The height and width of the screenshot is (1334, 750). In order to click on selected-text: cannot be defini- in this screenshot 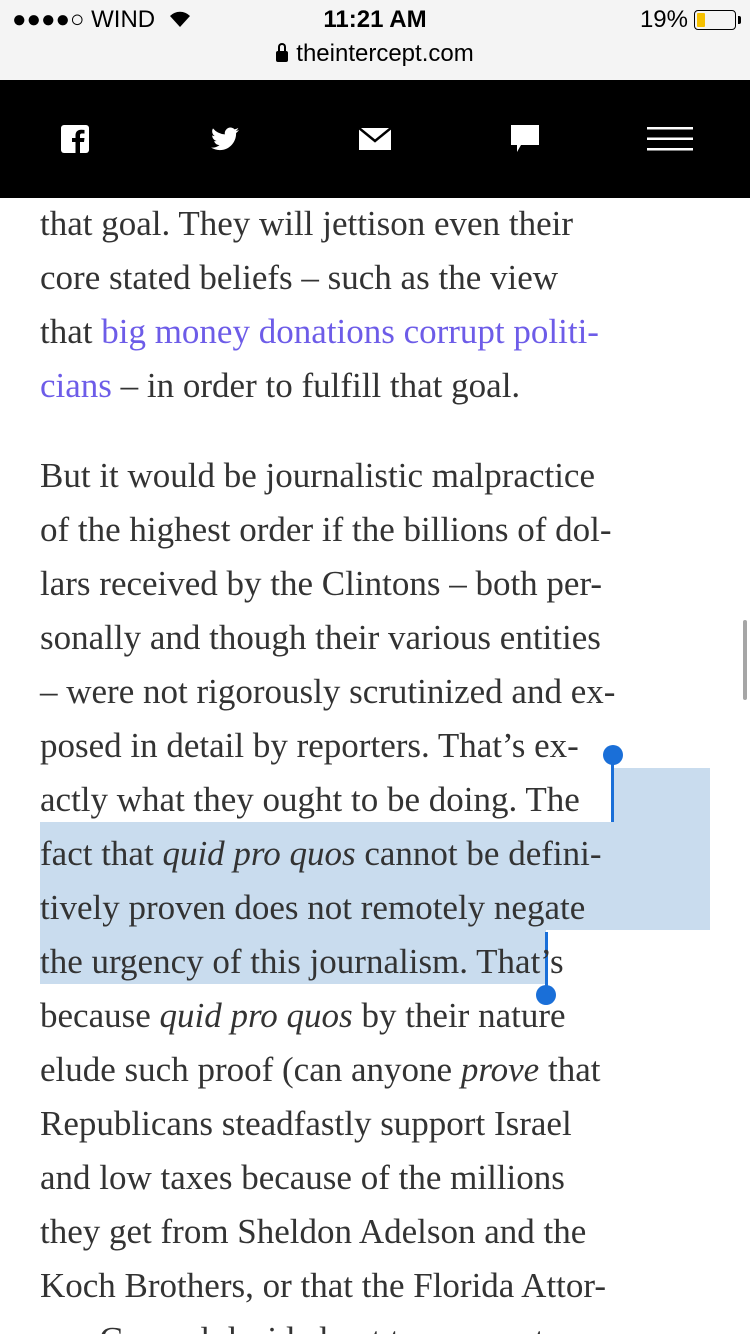, I will do `click(478, 853)`.